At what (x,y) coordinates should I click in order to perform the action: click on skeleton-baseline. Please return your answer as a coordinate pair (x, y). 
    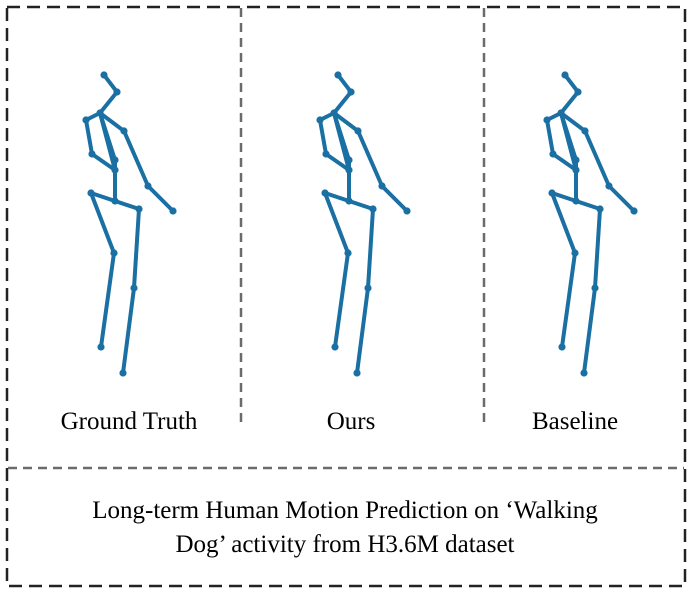
    Looking at the image, I should click on (590, 224).